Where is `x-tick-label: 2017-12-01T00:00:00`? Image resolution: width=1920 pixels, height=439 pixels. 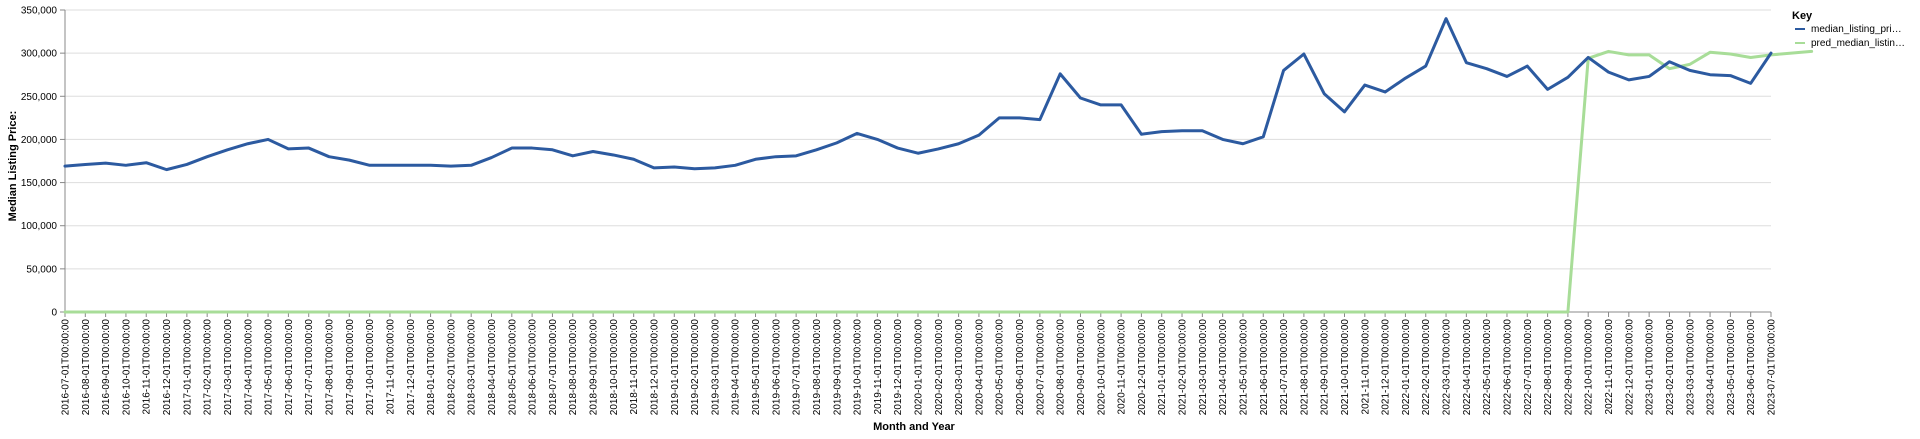 x-tick-label: 2017-12-01T00:00:00 is located at coordinates (411, 367).